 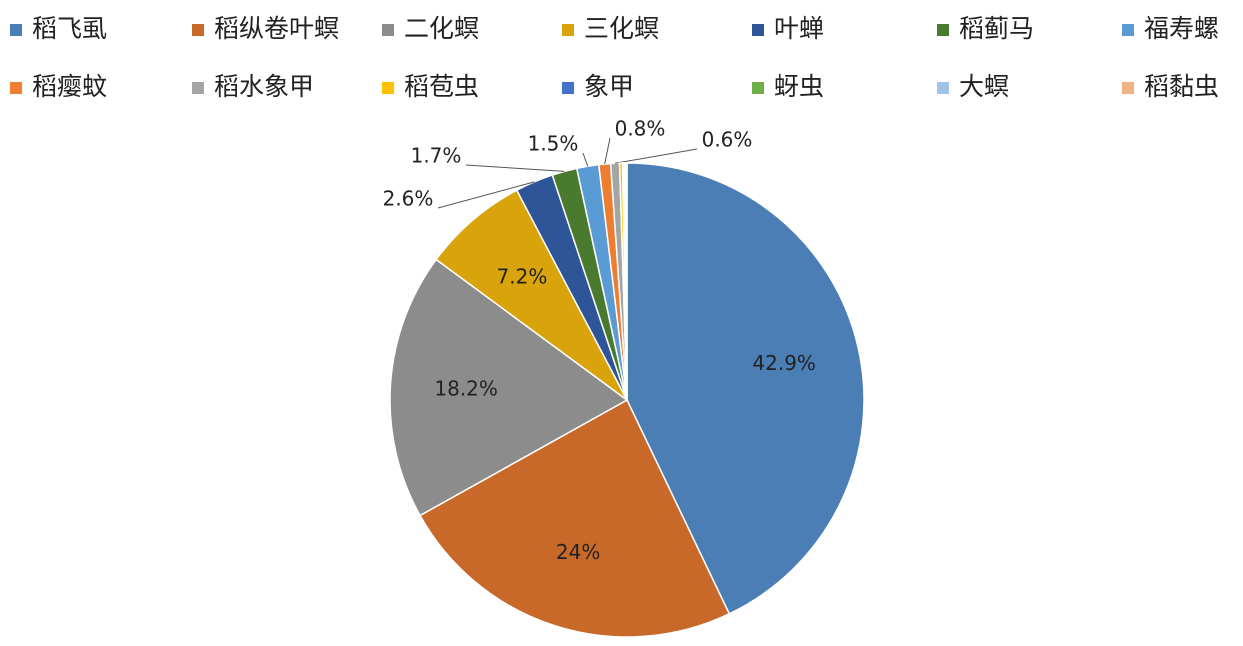 What do you see at coordinates (578, 552) in the screenshot?
I see `data-label: 24%` at bounding box center [578, 552].